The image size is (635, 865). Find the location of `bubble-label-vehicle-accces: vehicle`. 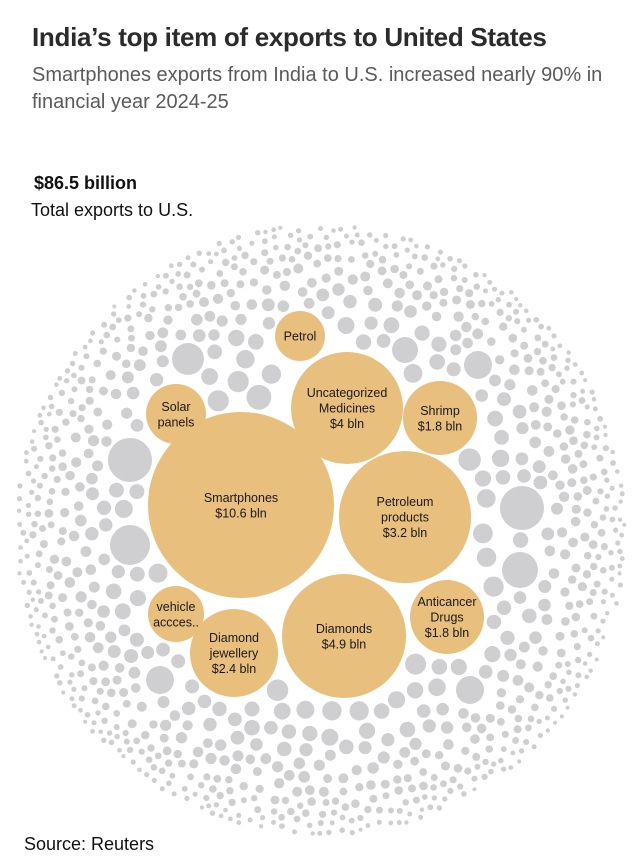

bubble-label-vehicle-accces: vehicle is located at coordinates (176, 607).